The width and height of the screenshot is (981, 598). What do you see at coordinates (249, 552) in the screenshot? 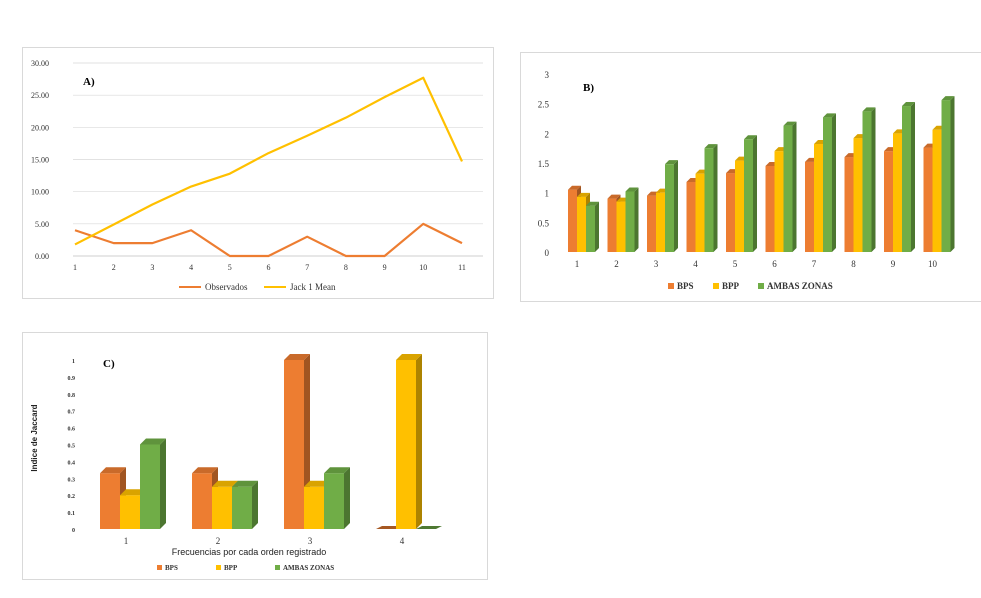
I see `x-axis-title: Frecuencias por cada orden registrado` at bounding box center [249, 552].